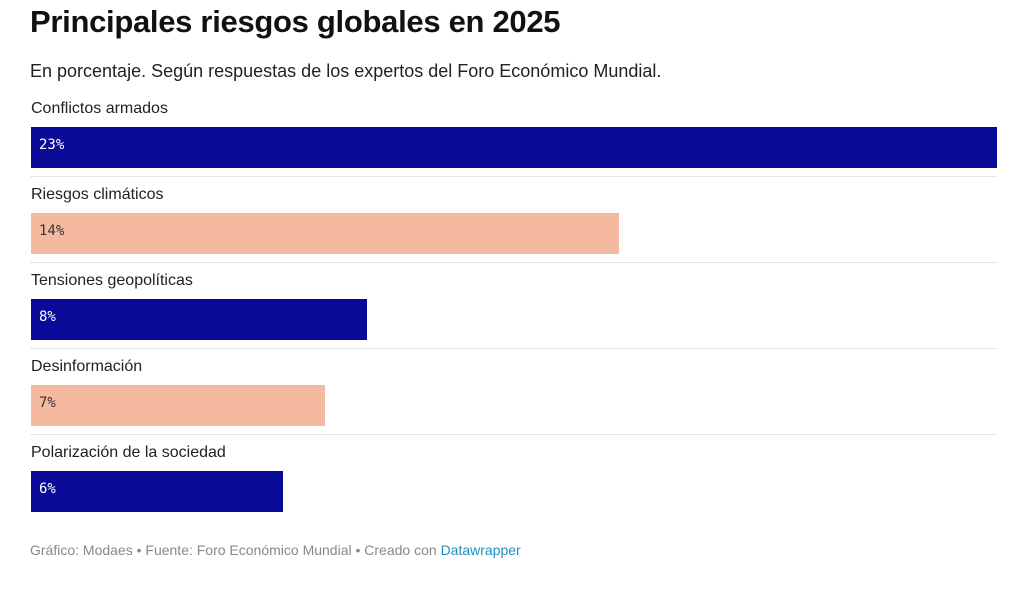 The width and height of the screenshot is (1024, 600). What do you see at coordinates (87, 366) in the screenshot?
I see `category-label: Desinformación` at bounding box center [87, 366].